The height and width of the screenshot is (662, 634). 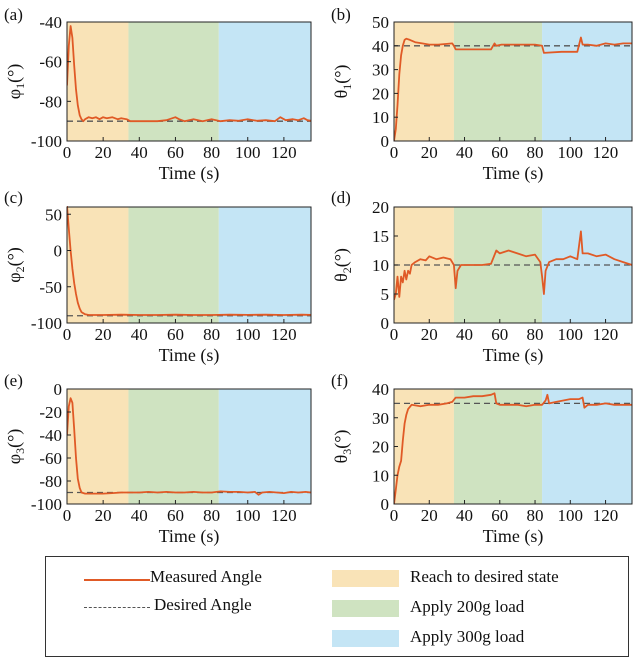 What do you see at coordinates (484, 576) in the screenshot?
I see `legend-reach-label: Reach to desired state` at bounding box center [484, 576].